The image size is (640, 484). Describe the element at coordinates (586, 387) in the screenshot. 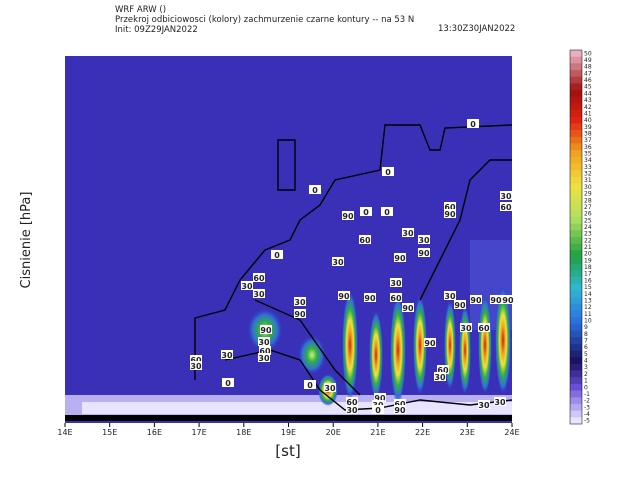

I see `colorbar-label: 0` at that location.